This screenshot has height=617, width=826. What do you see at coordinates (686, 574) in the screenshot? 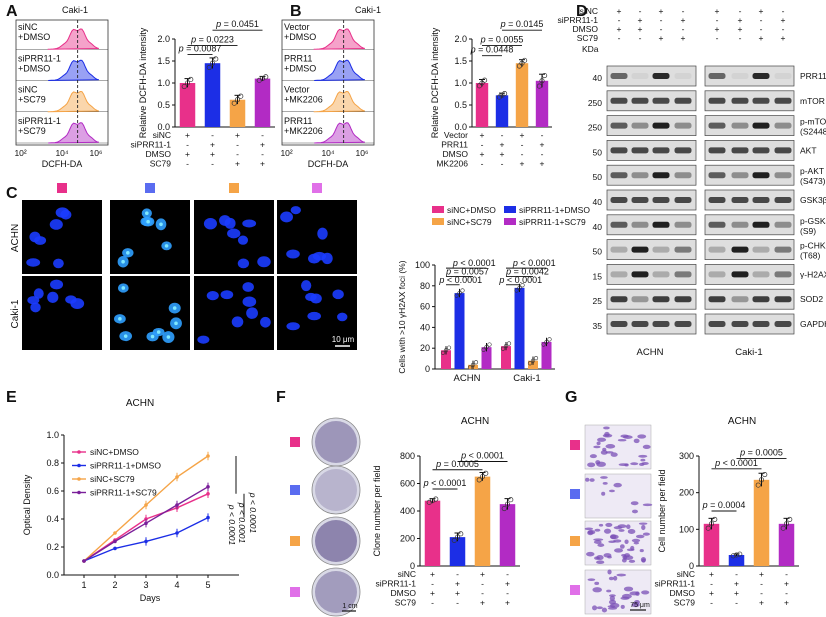
I see `design-row-label: siNC` at bounding box center [686, 574].